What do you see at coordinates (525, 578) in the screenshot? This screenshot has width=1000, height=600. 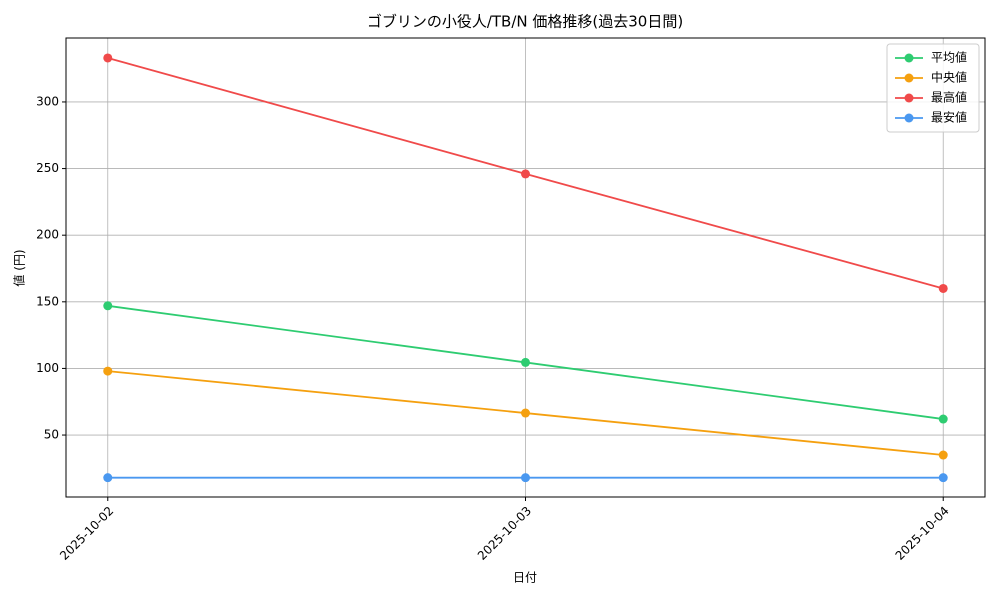 I see `x-axis-label: 日付` at bounding box center [525, 578].